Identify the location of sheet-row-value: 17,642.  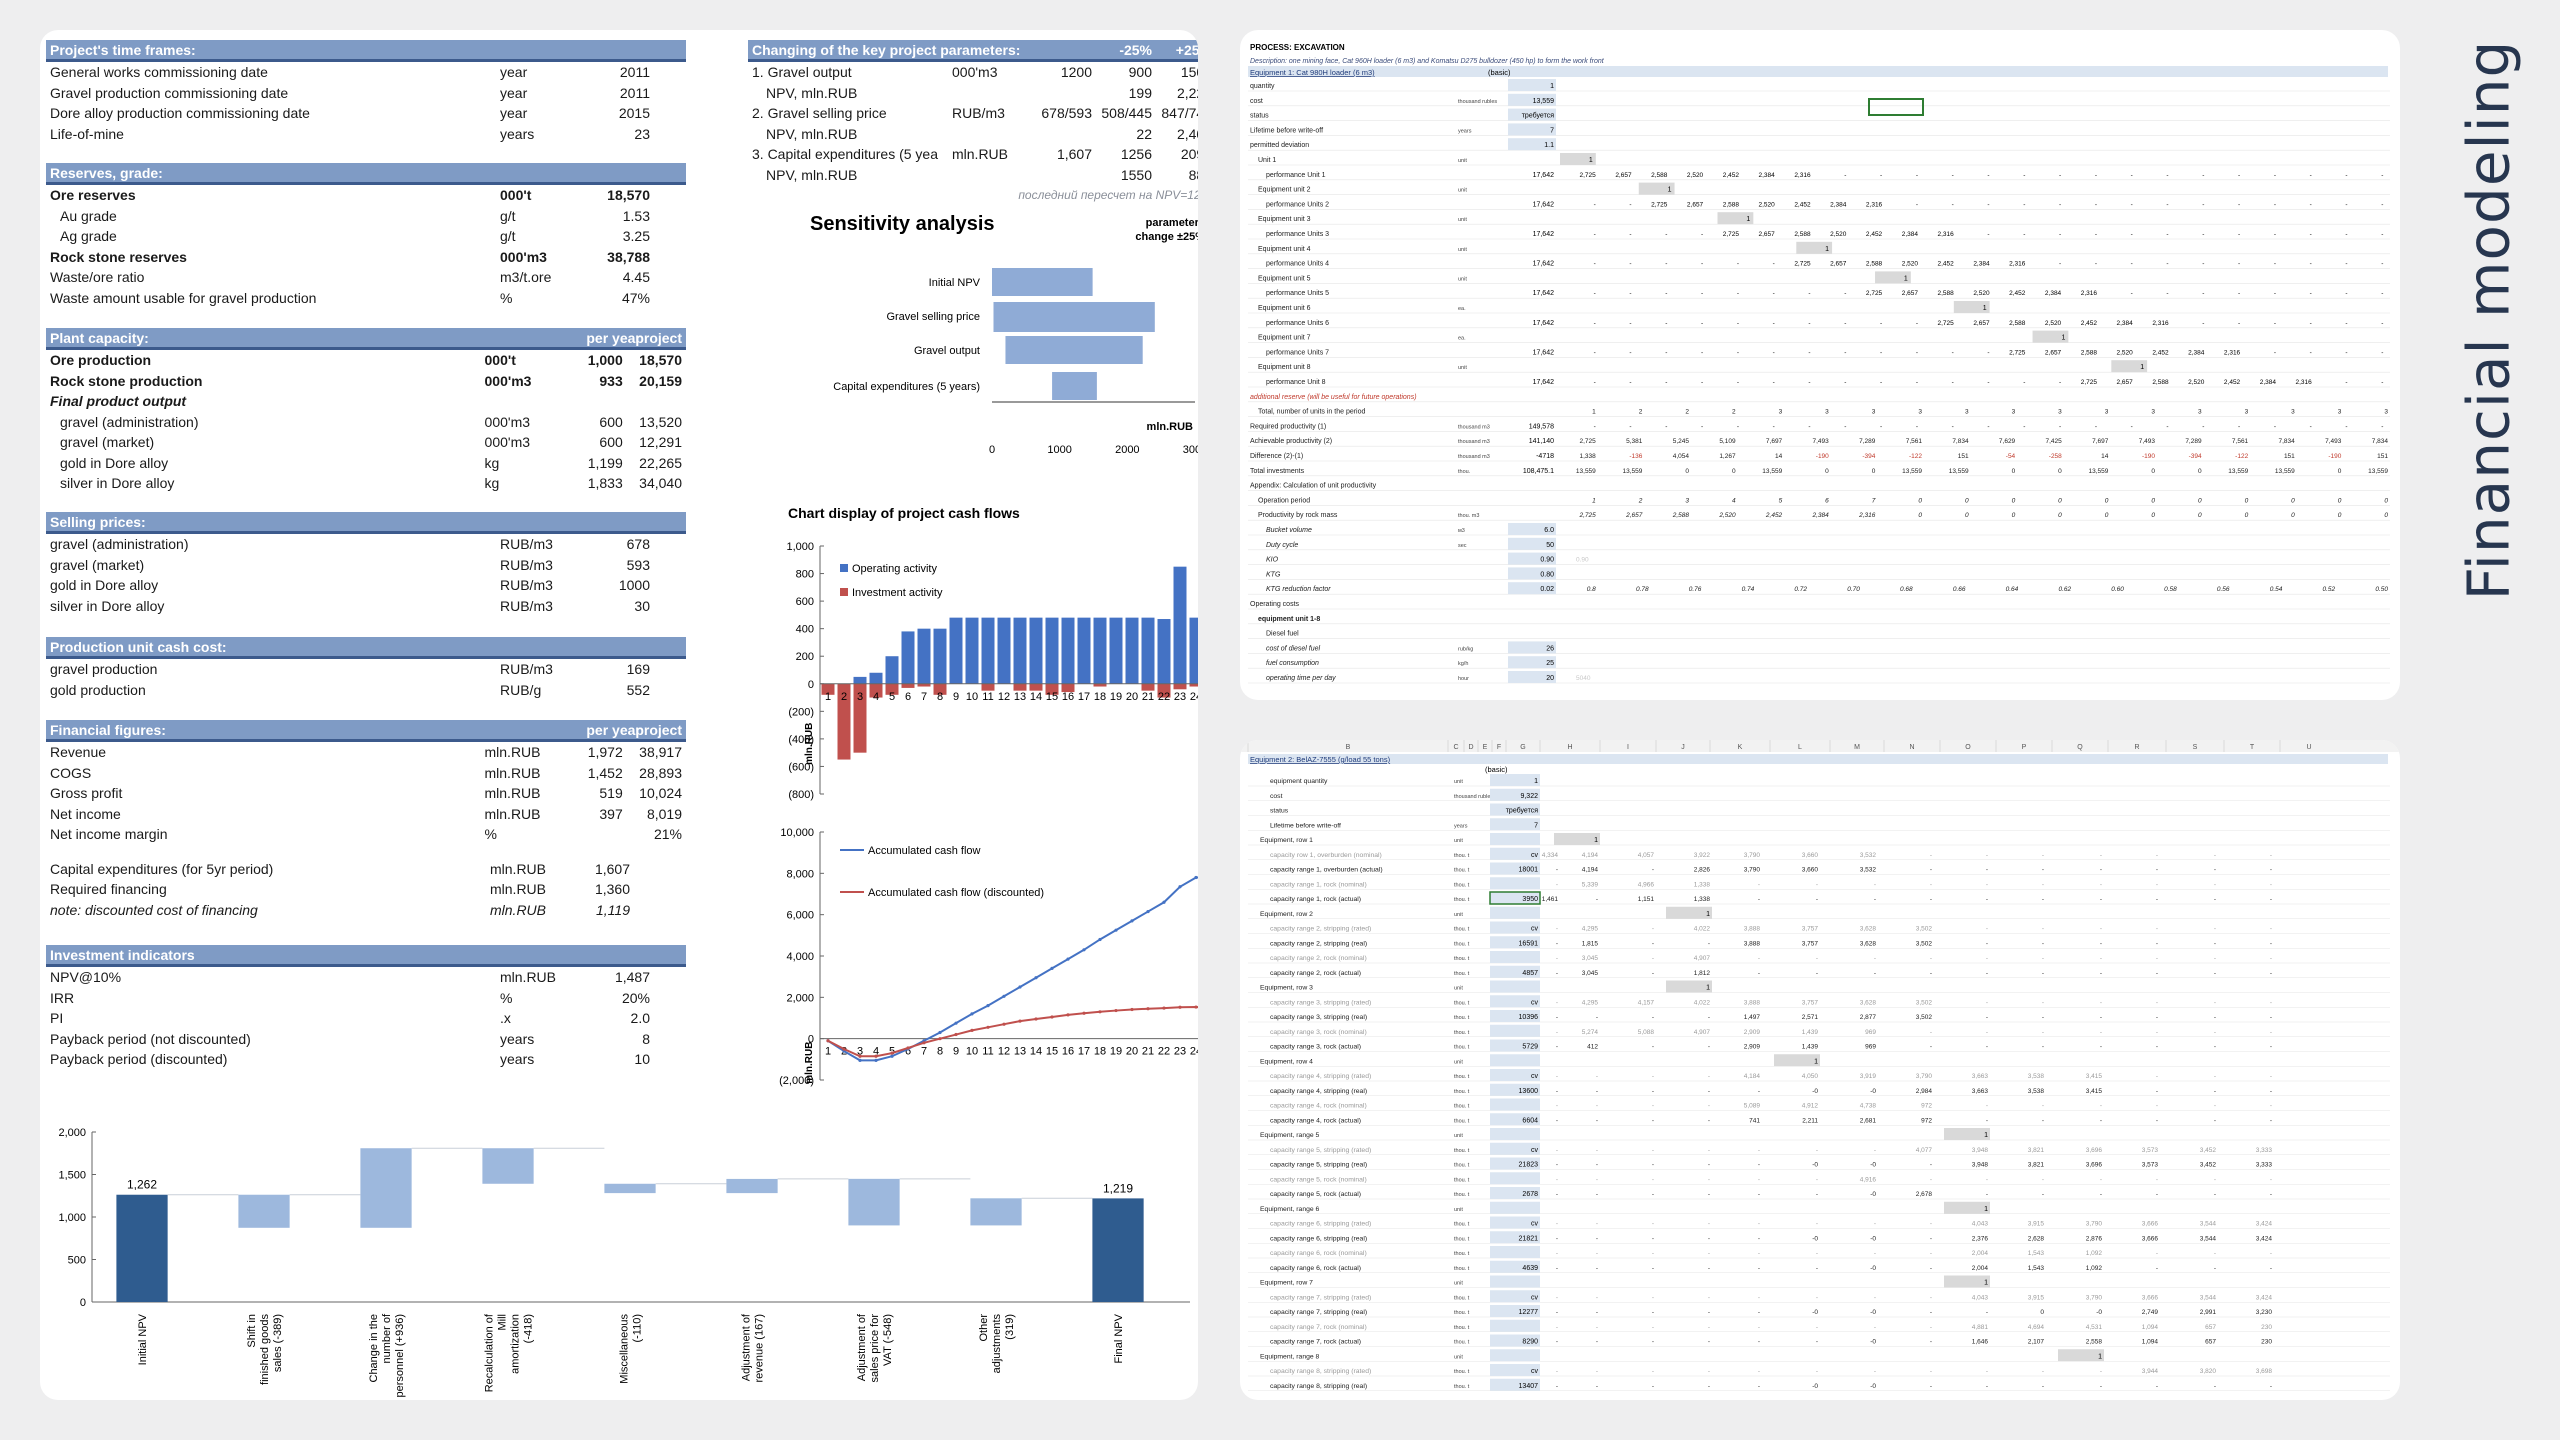
(1544, 264).